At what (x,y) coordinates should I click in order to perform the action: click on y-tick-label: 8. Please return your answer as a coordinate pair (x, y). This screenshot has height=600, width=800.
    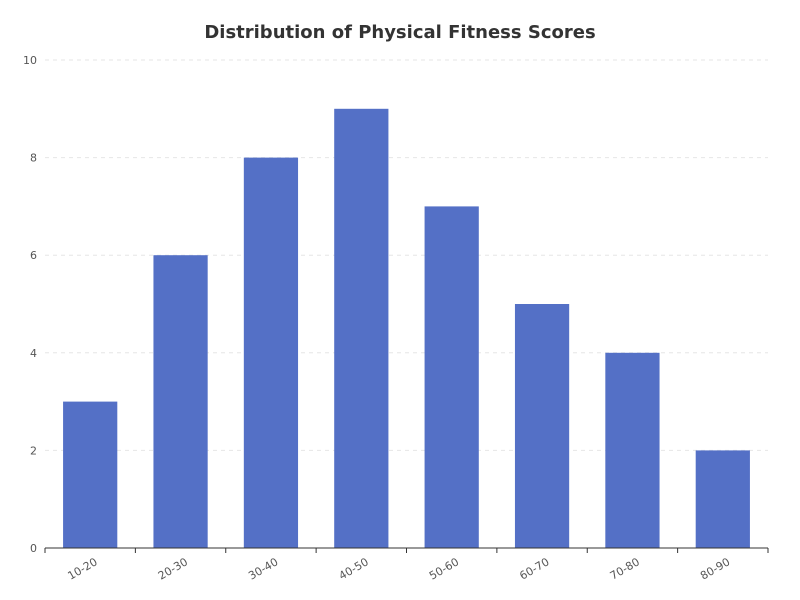
    Looking at the image, I should click on (33, 158).